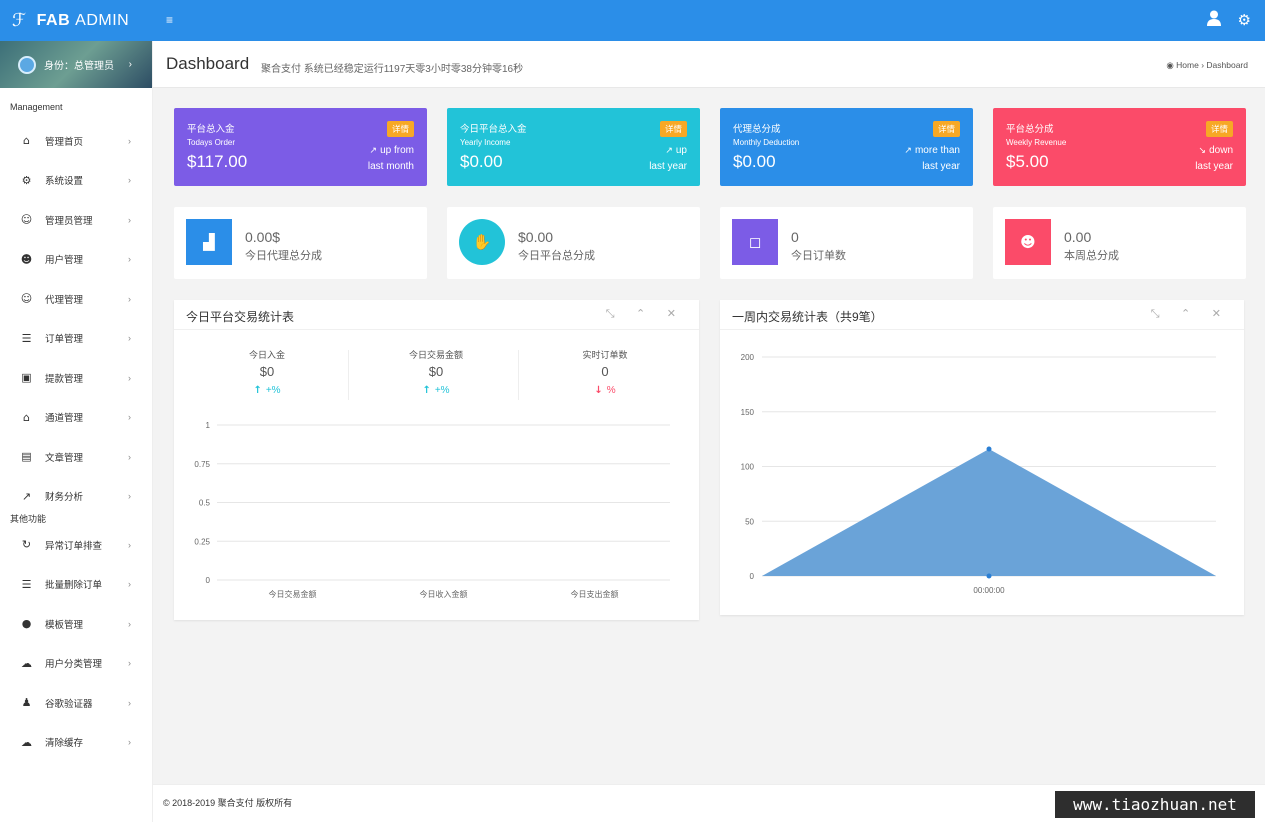 The width and height of the screenshot is (1265, 822). Describe the element at coordinates (26, 742) in the screenshot. I see `cloud-icon: ☁` at that location.